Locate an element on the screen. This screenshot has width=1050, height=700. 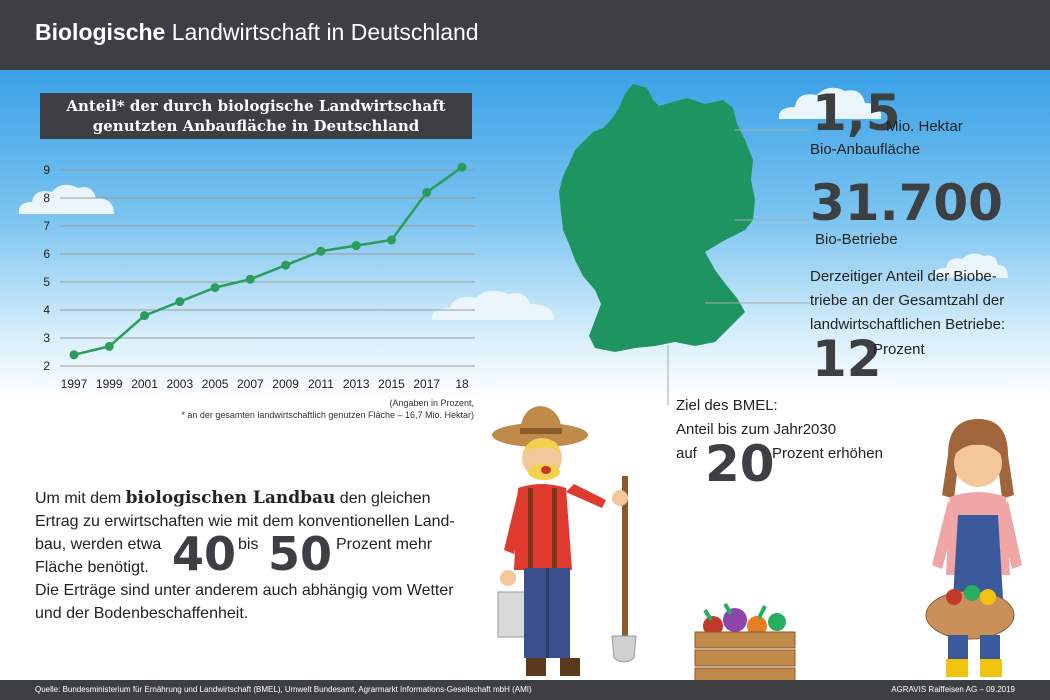
x-tick-label: 1999 is located at coordinates (109, 383).